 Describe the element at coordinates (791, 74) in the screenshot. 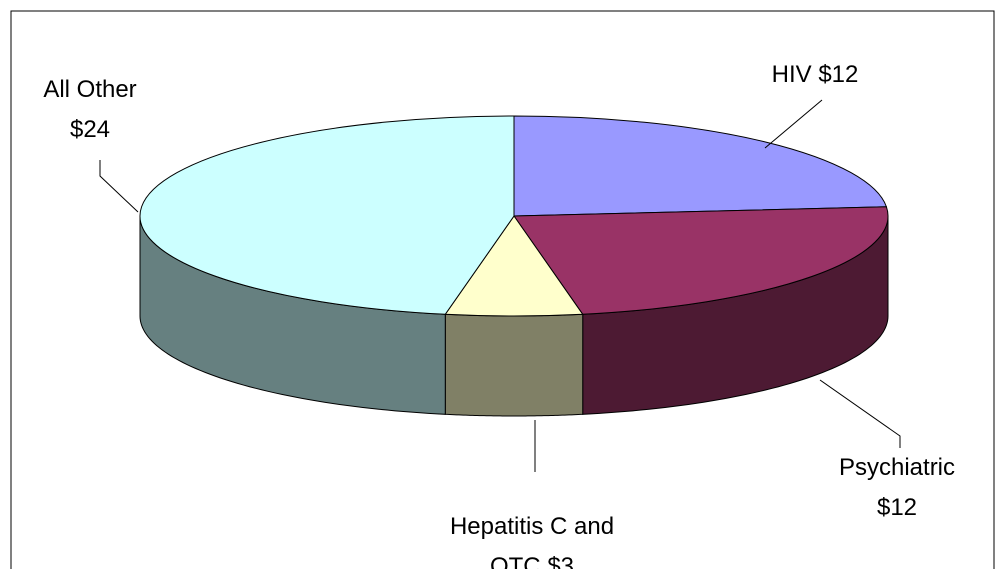

I see `category-label: HIV` at that location.